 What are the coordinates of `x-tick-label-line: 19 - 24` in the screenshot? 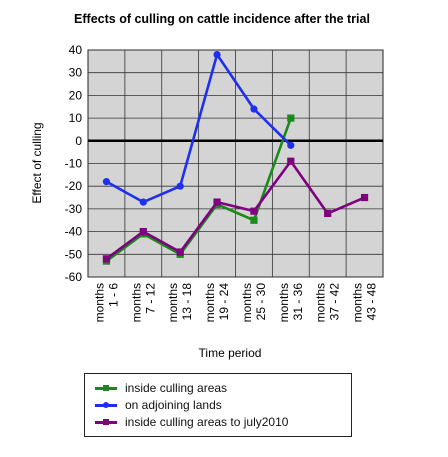 It's located at (224, 302).